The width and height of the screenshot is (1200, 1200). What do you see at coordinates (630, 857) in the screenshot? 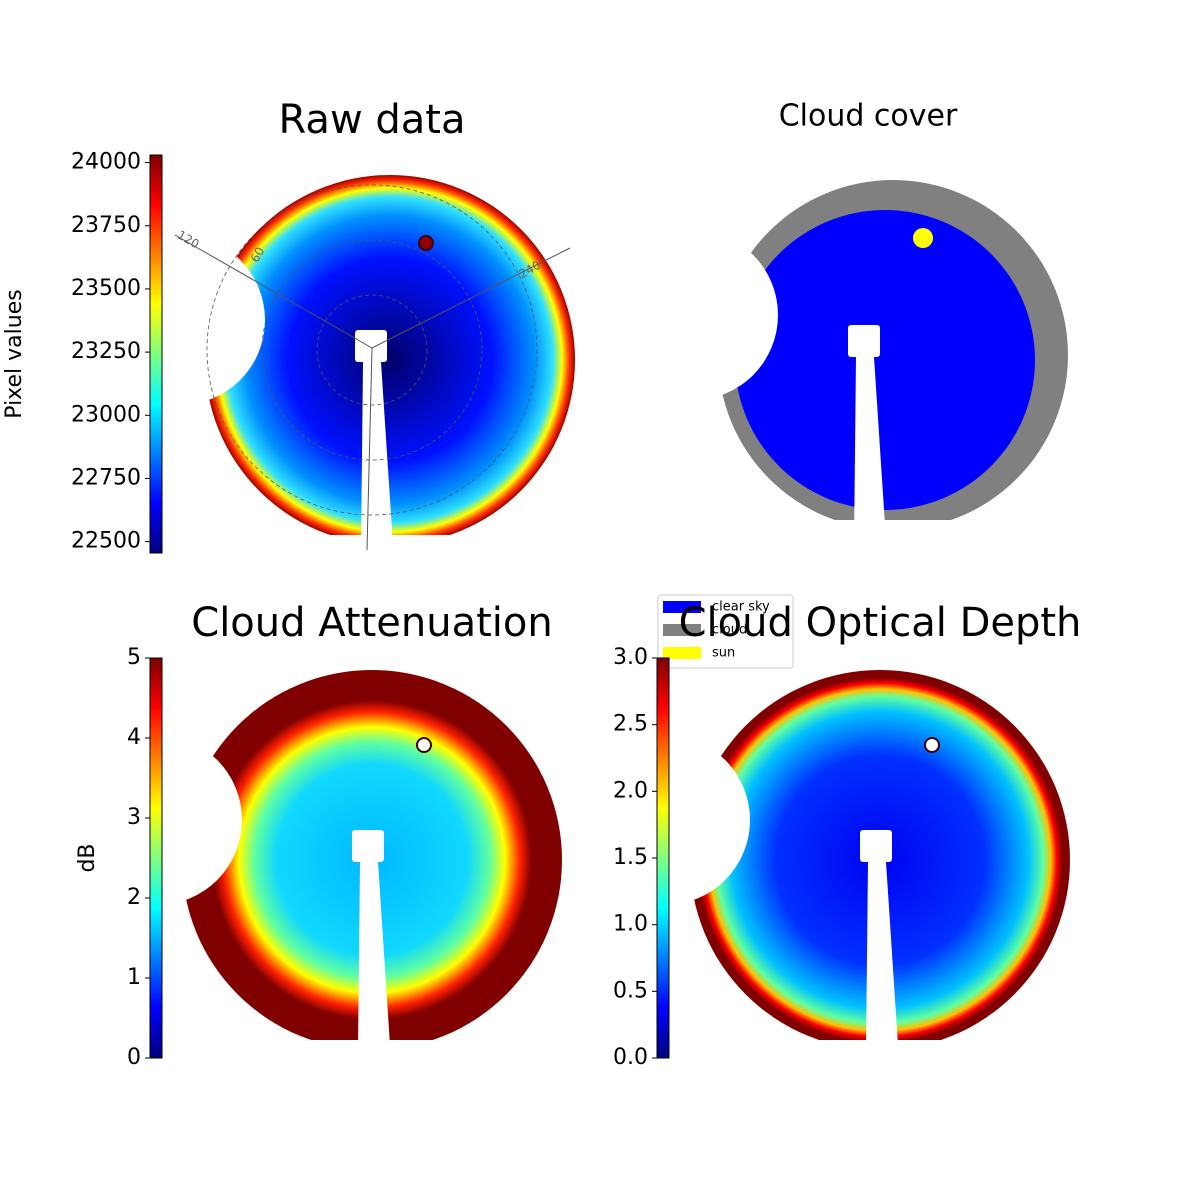
I see `colorbar-tick-label: 1.5` at bounding box center [630, 857].